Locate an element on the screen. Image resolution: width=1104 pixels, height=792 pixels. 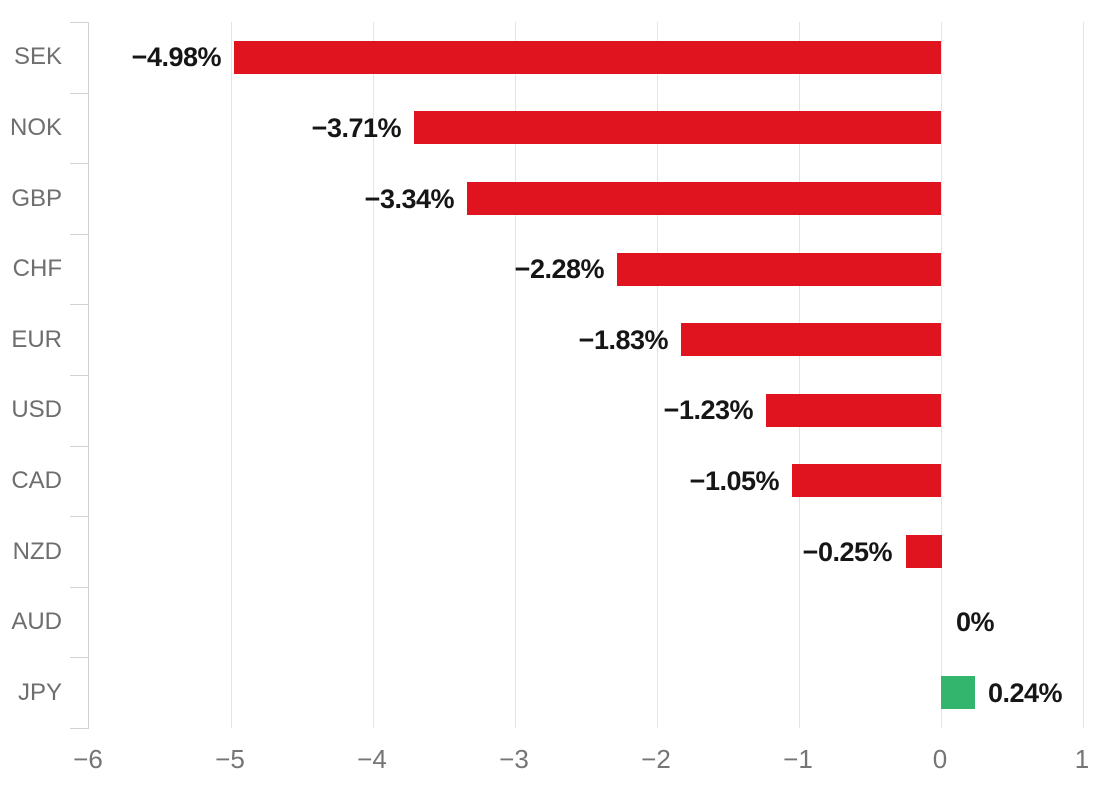
value-label-sek: −4.98% is located at coordinates (176, 57).